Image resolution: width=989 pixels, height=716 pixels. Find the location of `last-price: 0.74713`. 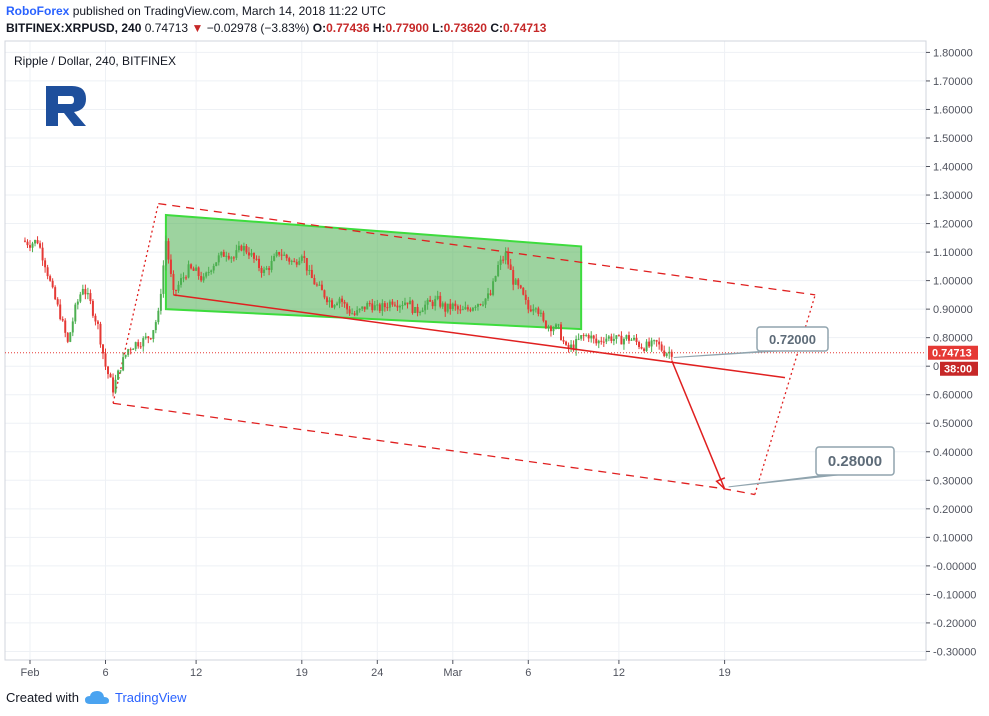

last-price: 0.74713 is located at coordinates (166, 28).